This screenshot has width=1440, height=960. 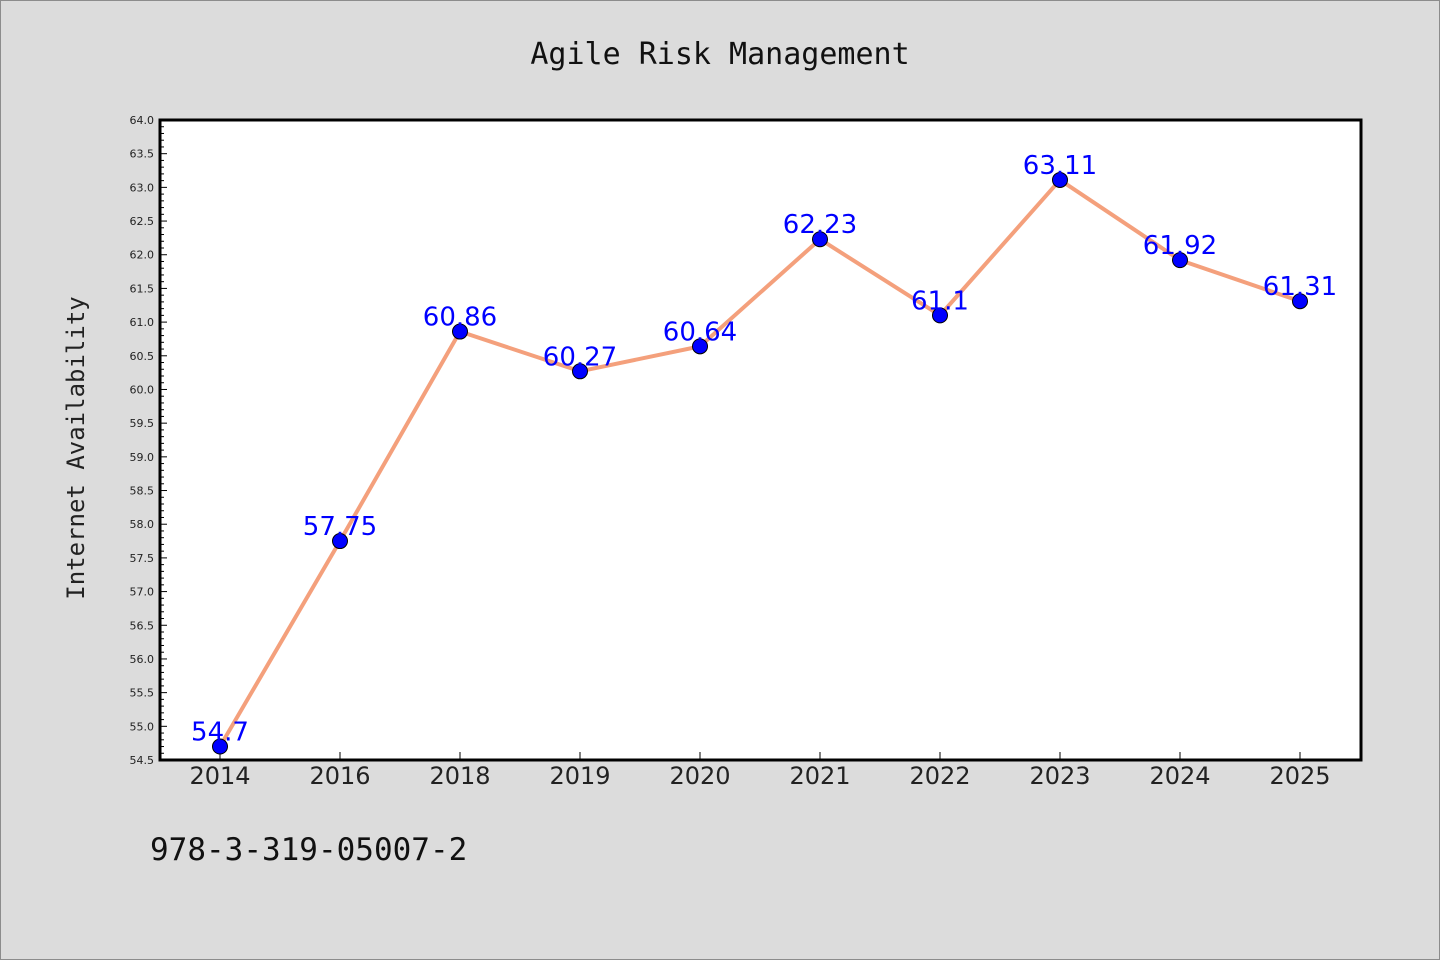 What do you see at coordinates (1299, 776) in the screenshot?
I see `x-tick-label: 2025` at bounding box center [1299, 776].